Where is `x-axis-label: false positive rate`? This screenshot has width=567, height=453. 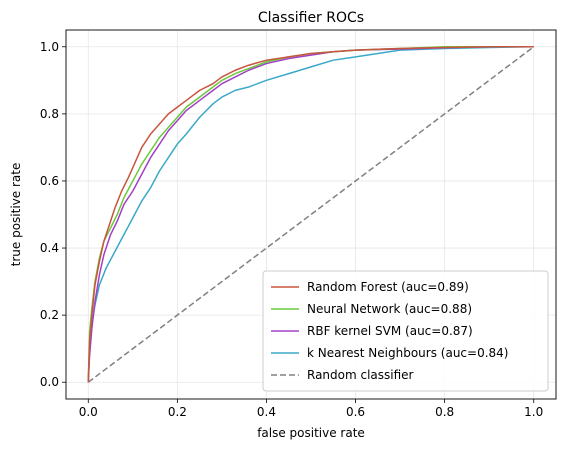 x-axis-label: false positive rate is located at coordinates (311, 433).